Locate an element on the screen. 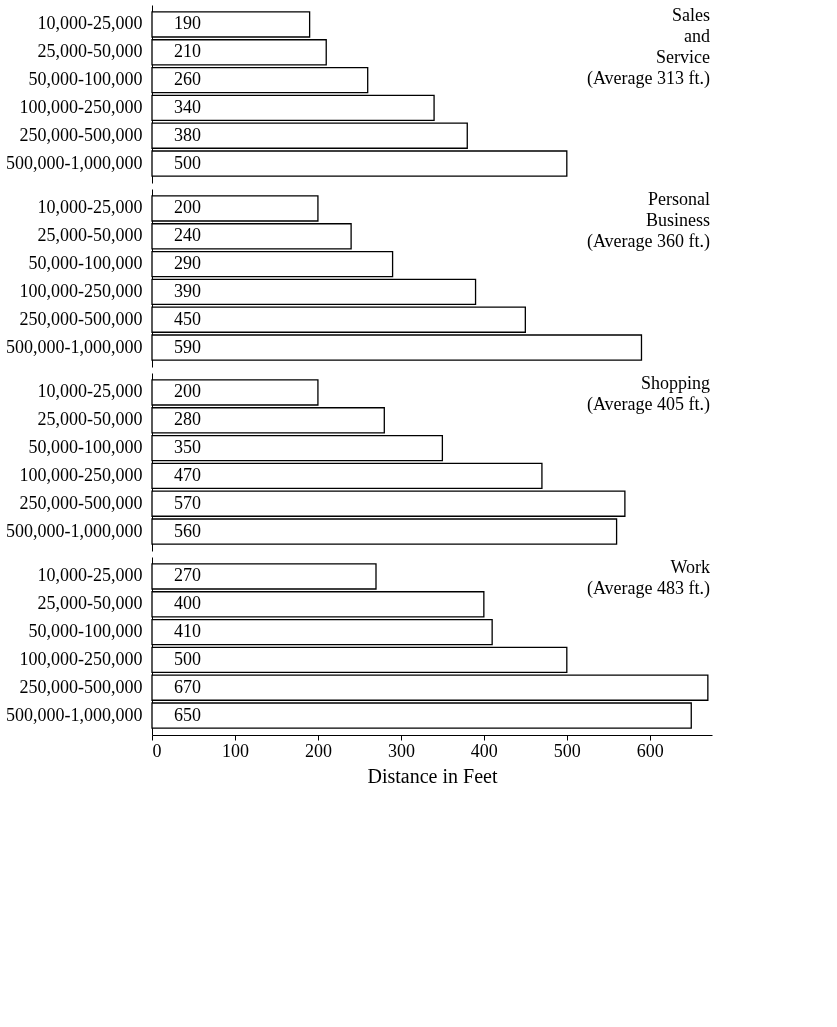  x-tick-label: 600 is located at coordinates (650, 750).